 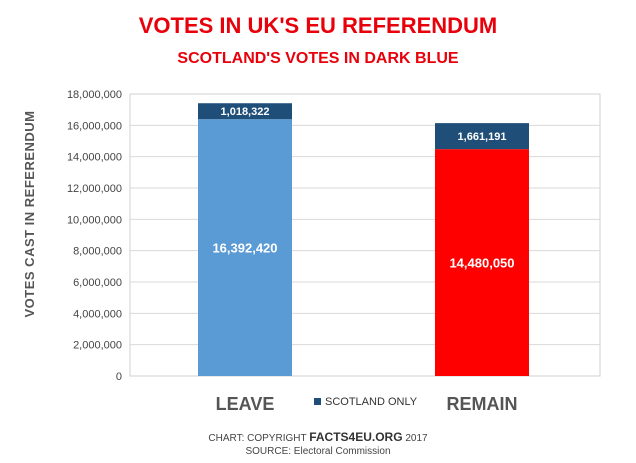 What do you see at coordinates (97, 314) in the screenshot?
I see `y-tick-label: 4,000,000` at bounding box center [97, 314].